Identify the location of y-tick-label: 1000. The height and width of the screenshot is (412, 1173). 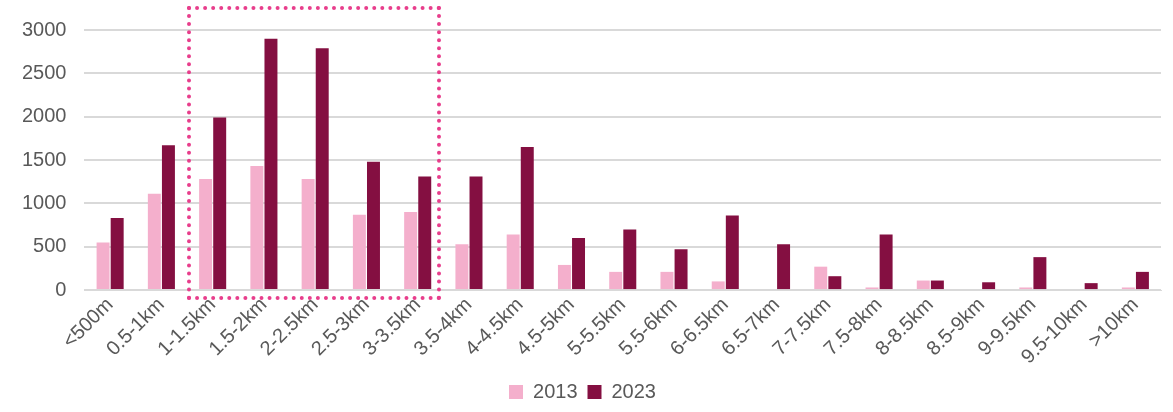
(44, 201).